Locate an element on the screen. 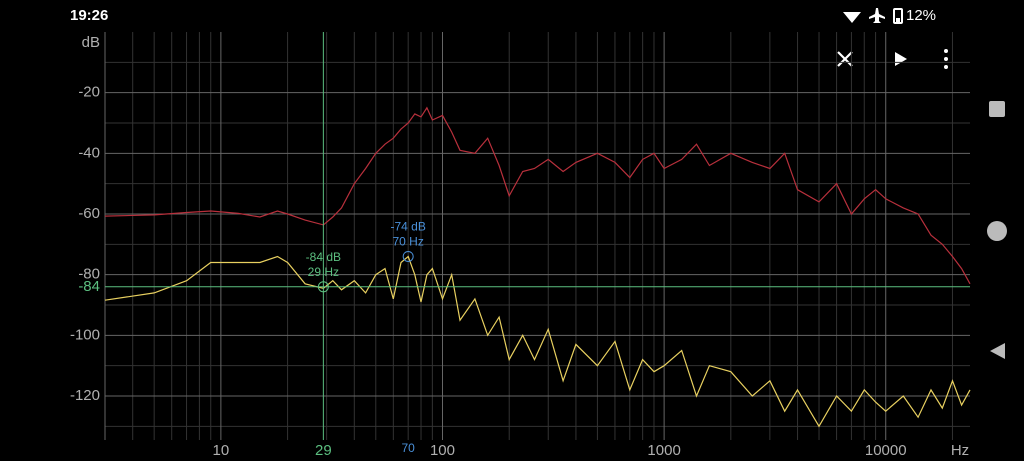 The width and height of the screenshot is (1024, 461). battery-level: 12% is located at coordinates (921, 15).